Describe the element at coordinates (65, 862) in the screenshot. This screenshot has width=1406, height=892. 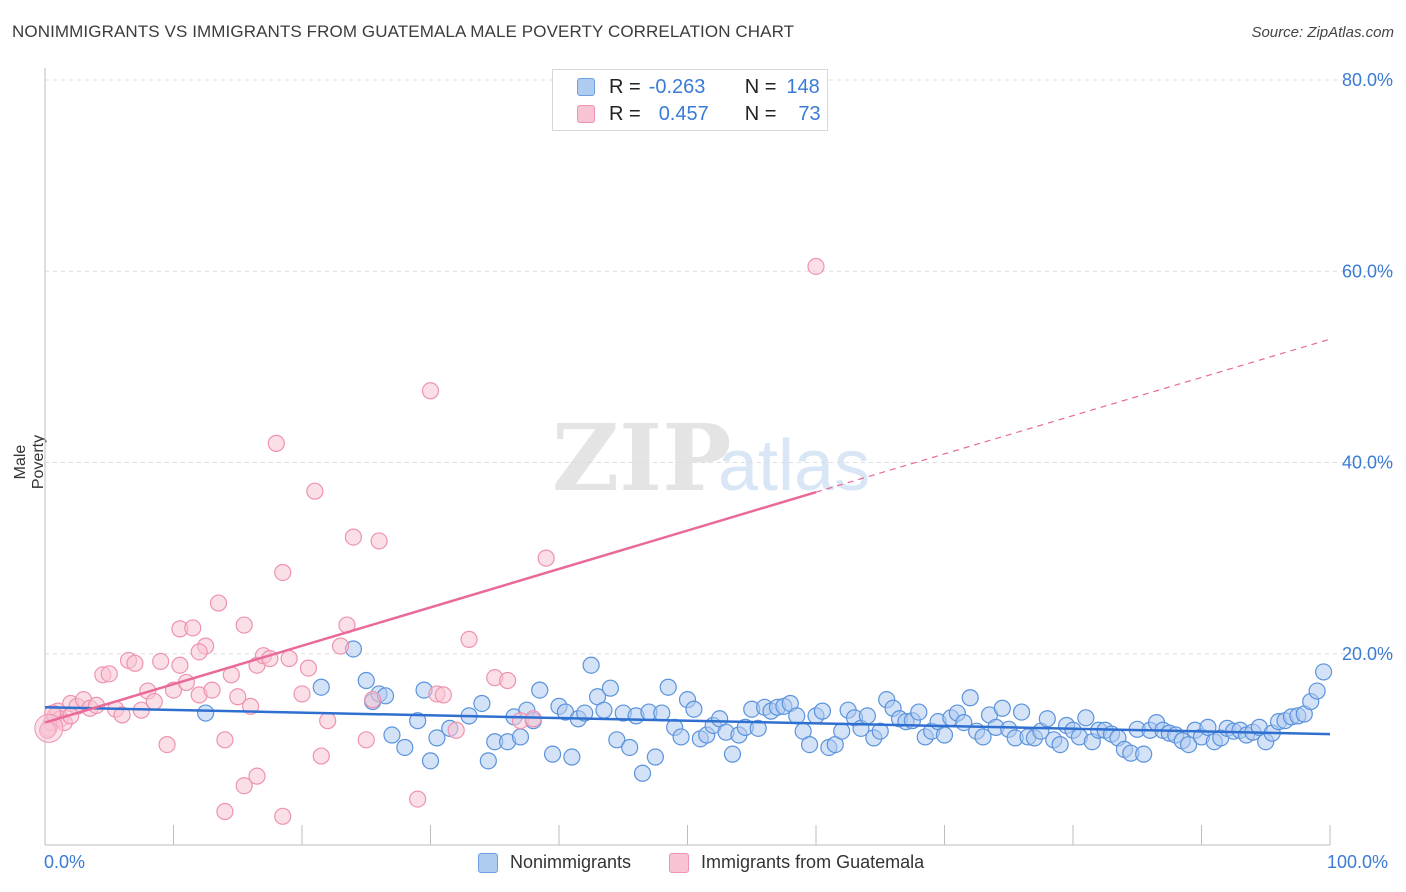
I see `x-tick-min: 0.0%` at that location.